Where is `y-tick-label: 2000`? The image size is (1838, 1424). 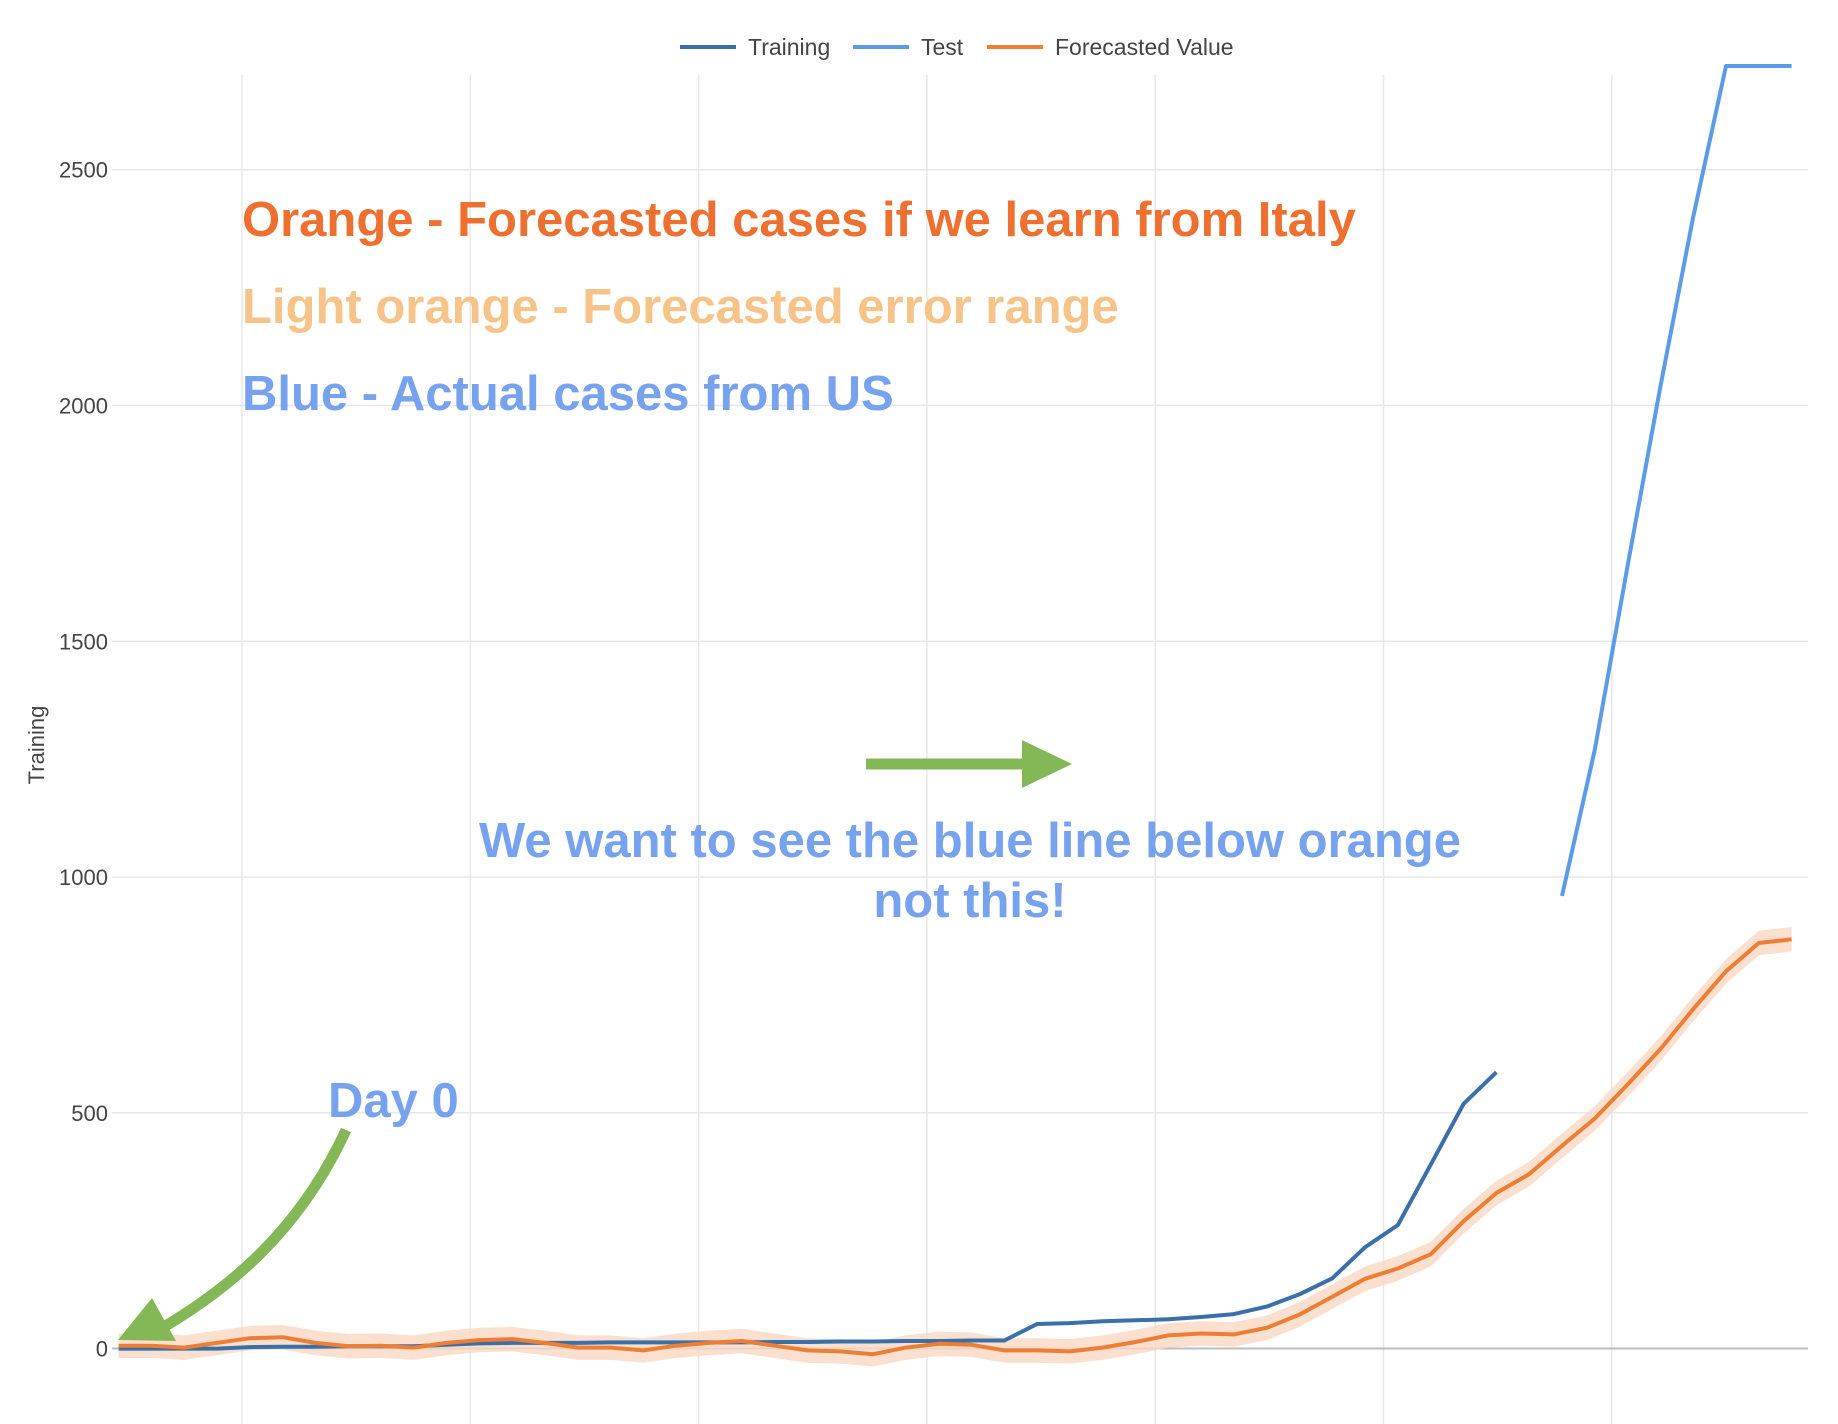 y-tick-label: 2000 is located at coordinates (83, 406).